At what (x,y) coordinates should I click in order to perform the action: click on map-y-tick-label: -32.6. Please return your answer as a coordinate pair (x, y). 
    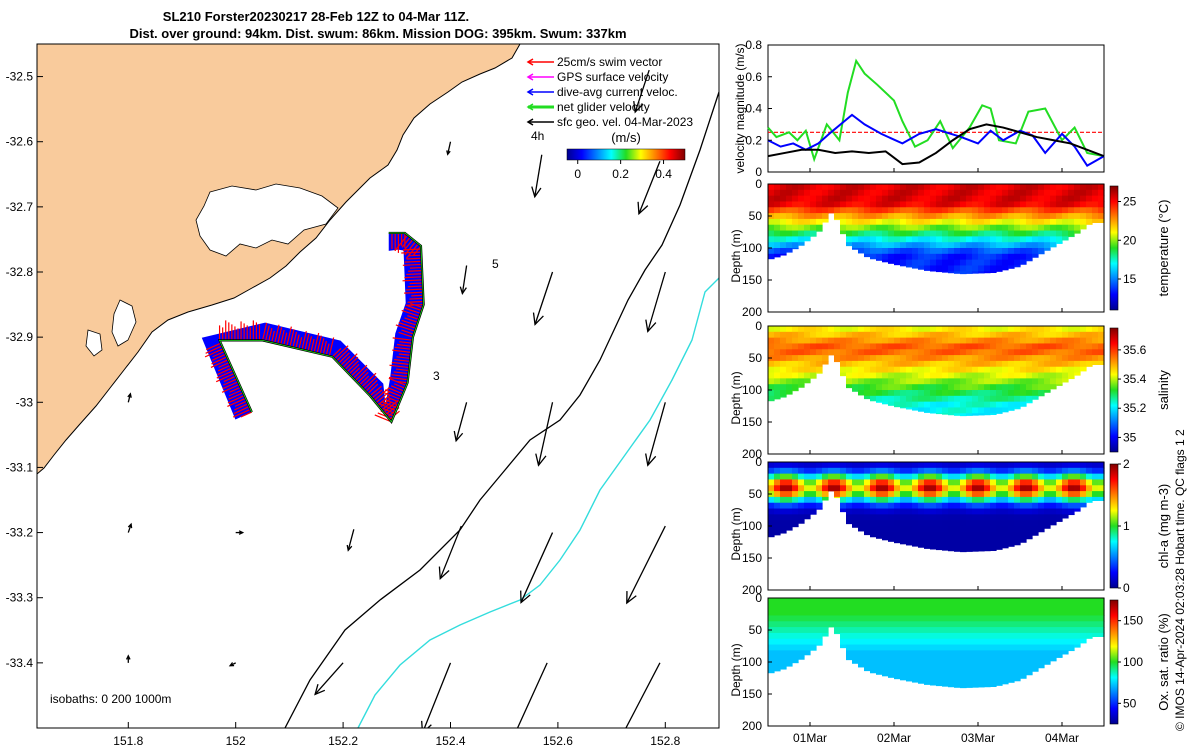
    Looking at the image, I should click on (20, 142).